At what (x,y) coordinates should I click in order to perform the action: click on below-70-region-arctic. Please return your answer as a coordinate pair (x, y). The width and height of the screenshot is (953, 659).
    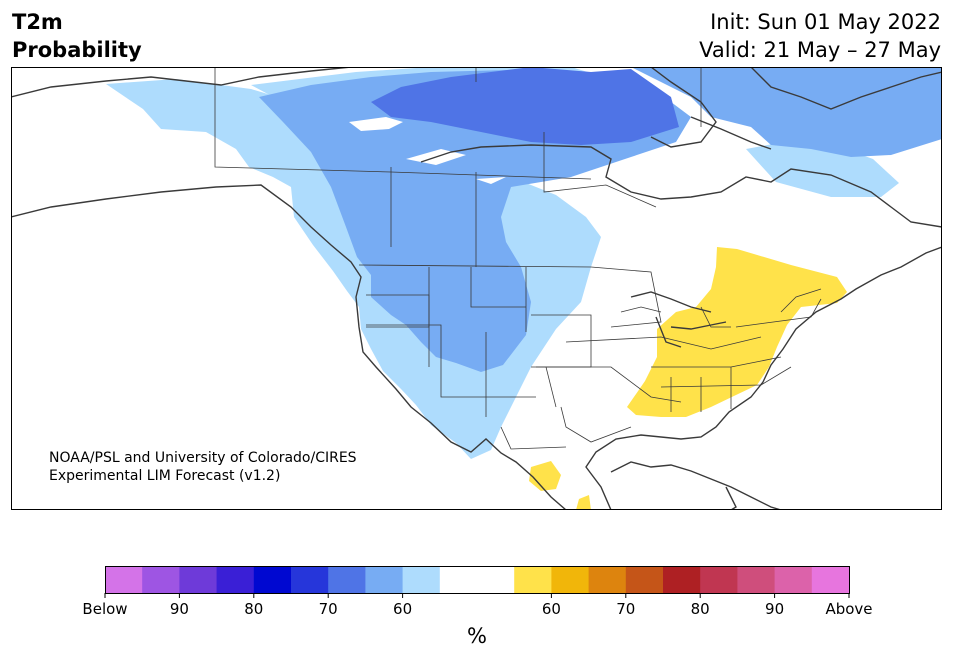
    Looking at the image, I should click on (786, 112).